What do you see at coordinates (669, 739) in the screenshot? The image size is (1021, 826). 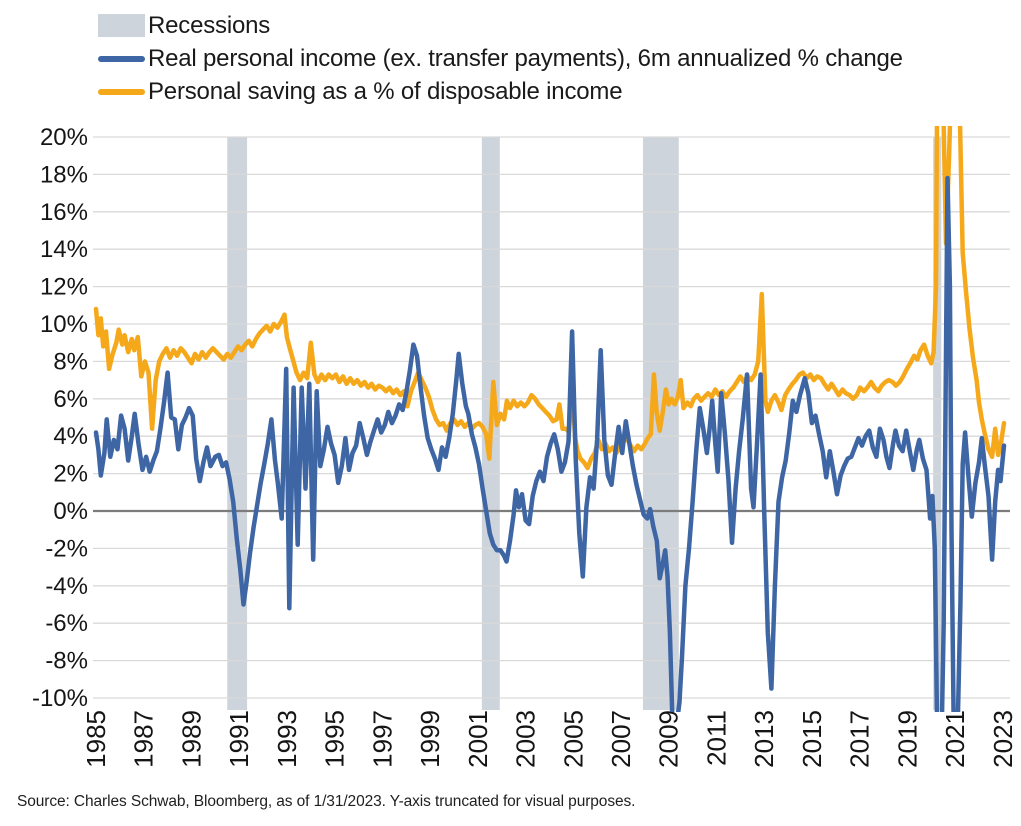 I see `x-axis-label: 2009` at bounding box center [669, 739].